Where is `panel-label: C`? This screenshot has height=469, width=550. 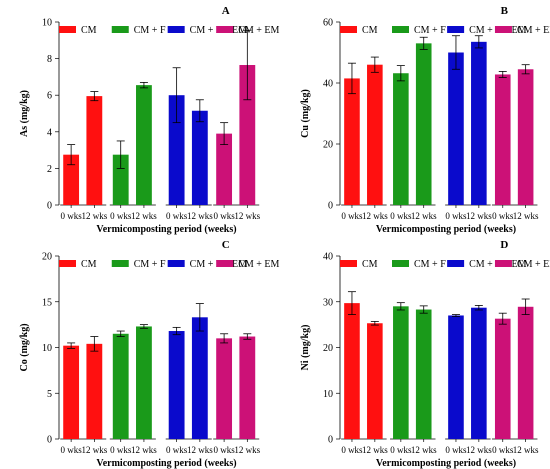 panel-label: C is located at coordinates (226, 245).